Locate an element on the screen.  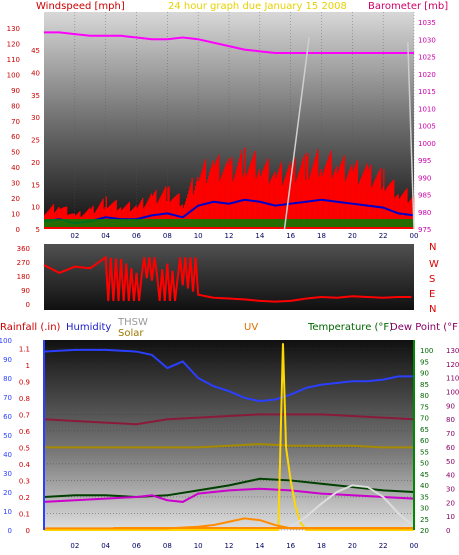
top-x-tick: 20 is located at coordinates (352, 236).